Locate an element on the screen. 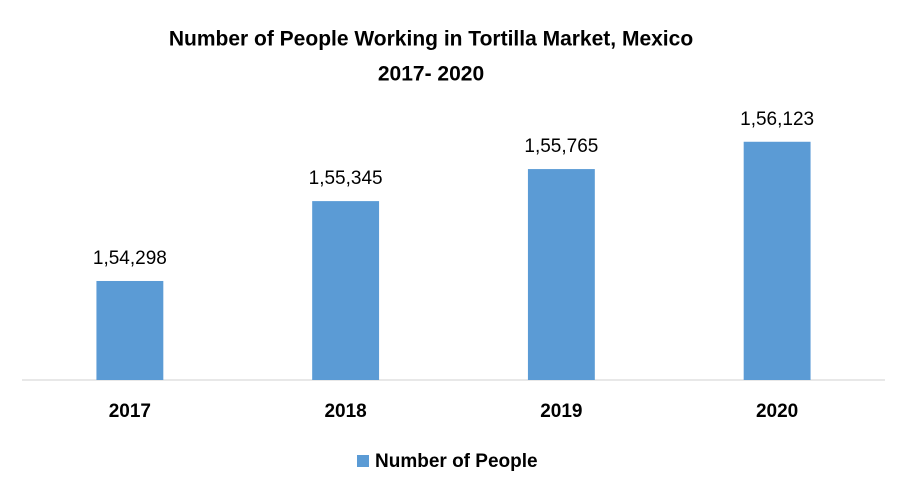  x-tick-label: 2019 is located at coordinates (561, 411).